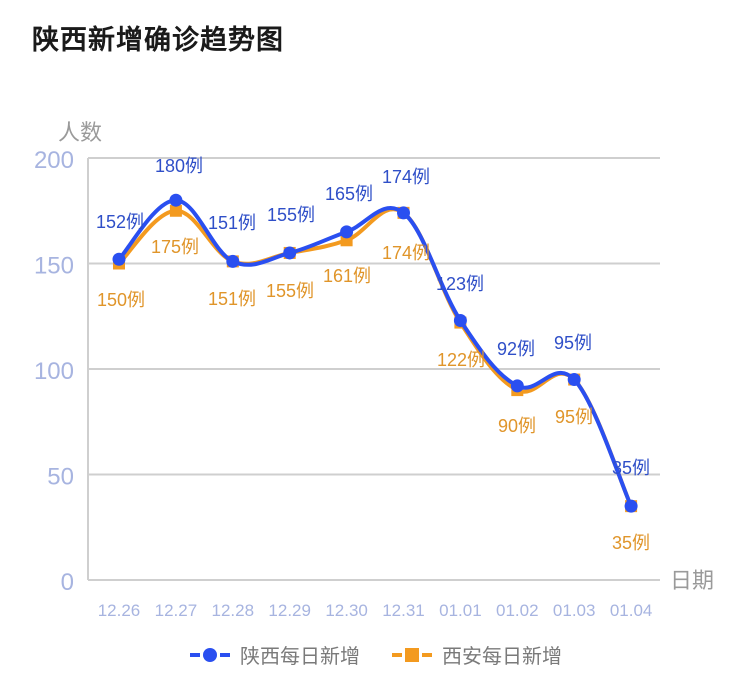 The height and width of the screenshot is (685, 750). Describe the element at coordinates (67, 582) in the screenshot. I see `y-tick-label: 0` at that location.